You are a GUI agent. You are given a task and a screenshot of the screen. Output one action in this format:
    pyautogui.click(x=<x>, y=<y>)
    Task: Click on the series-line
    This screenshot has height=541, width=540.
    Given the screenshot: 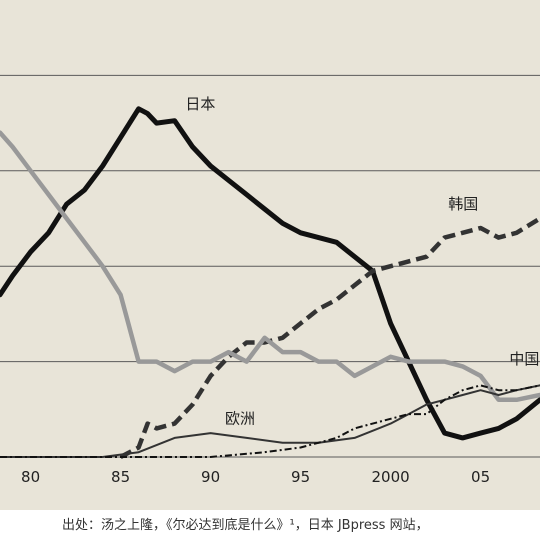 What is the action you would take?
    pyautogui.click(x=270, y=421)
    